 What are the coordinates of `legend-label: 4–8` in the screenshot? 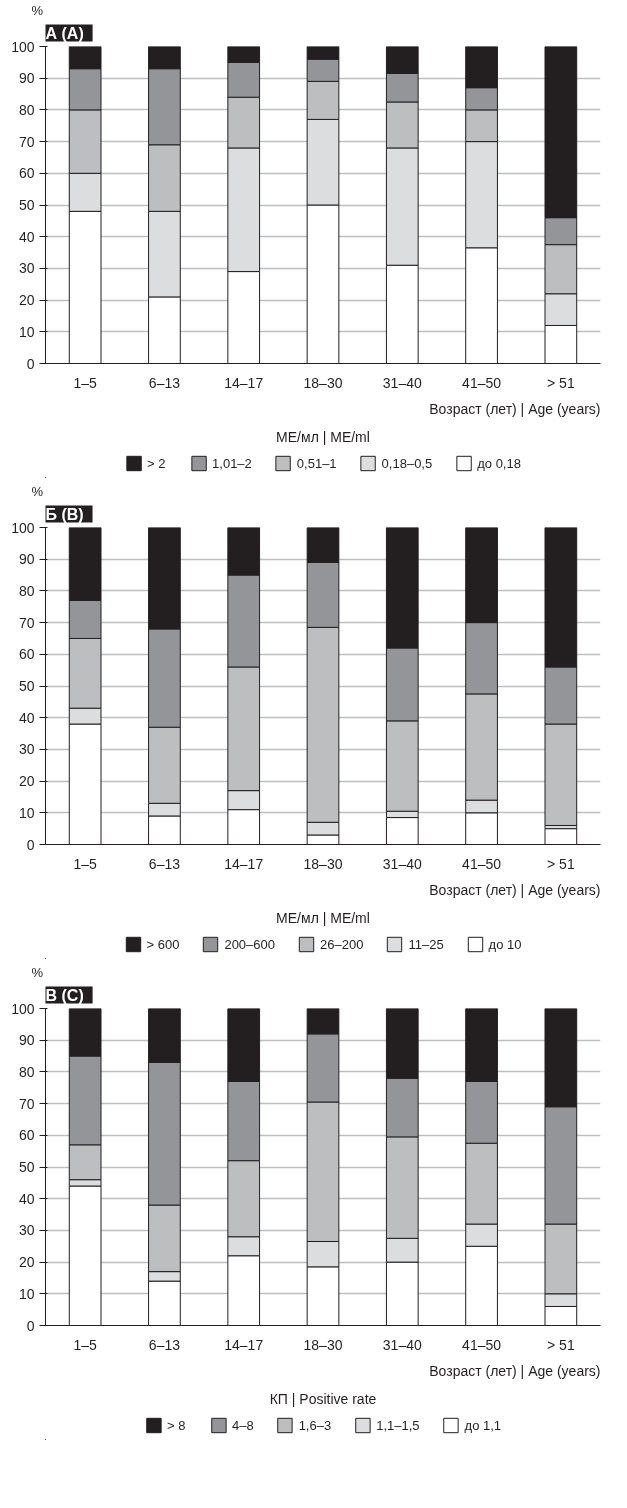 It's located at (242, 1425).